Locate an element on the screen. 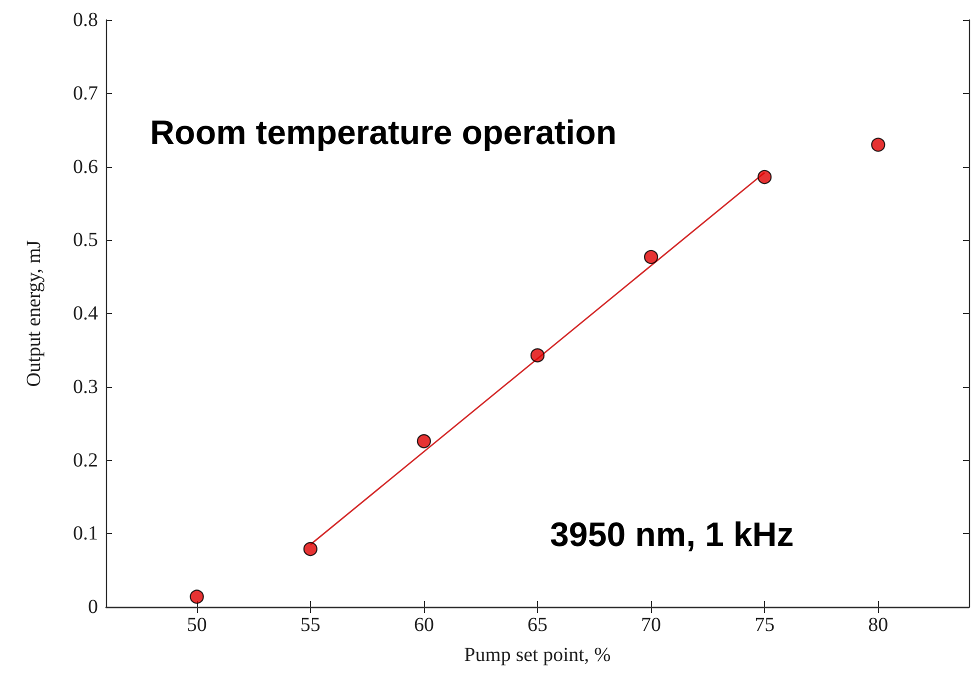 The height and width of the screenshot is (674, 975). x-tick-label: 65 is located at coordinates (538, 625).